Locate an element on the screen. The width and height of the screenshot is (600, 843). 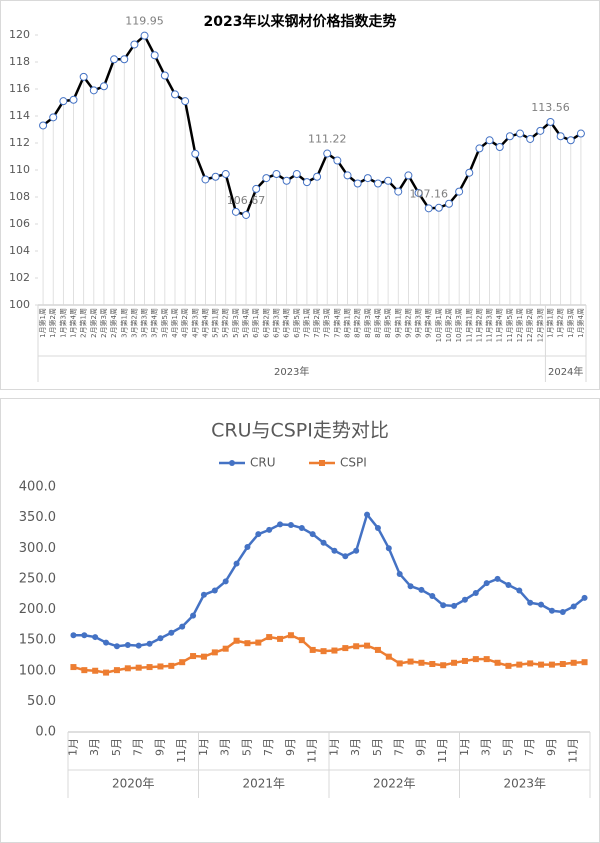
data-label: 106.67 is located at coordinates (246, 200).